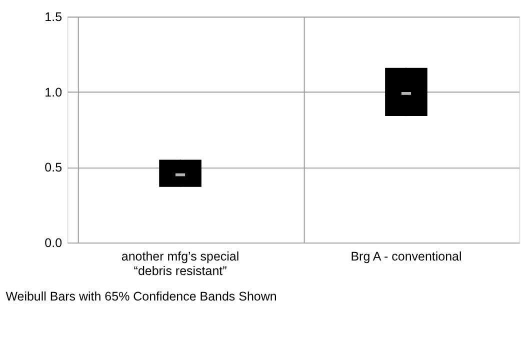  I want to click on y-tick-label: 1.0, so click(53, 92).